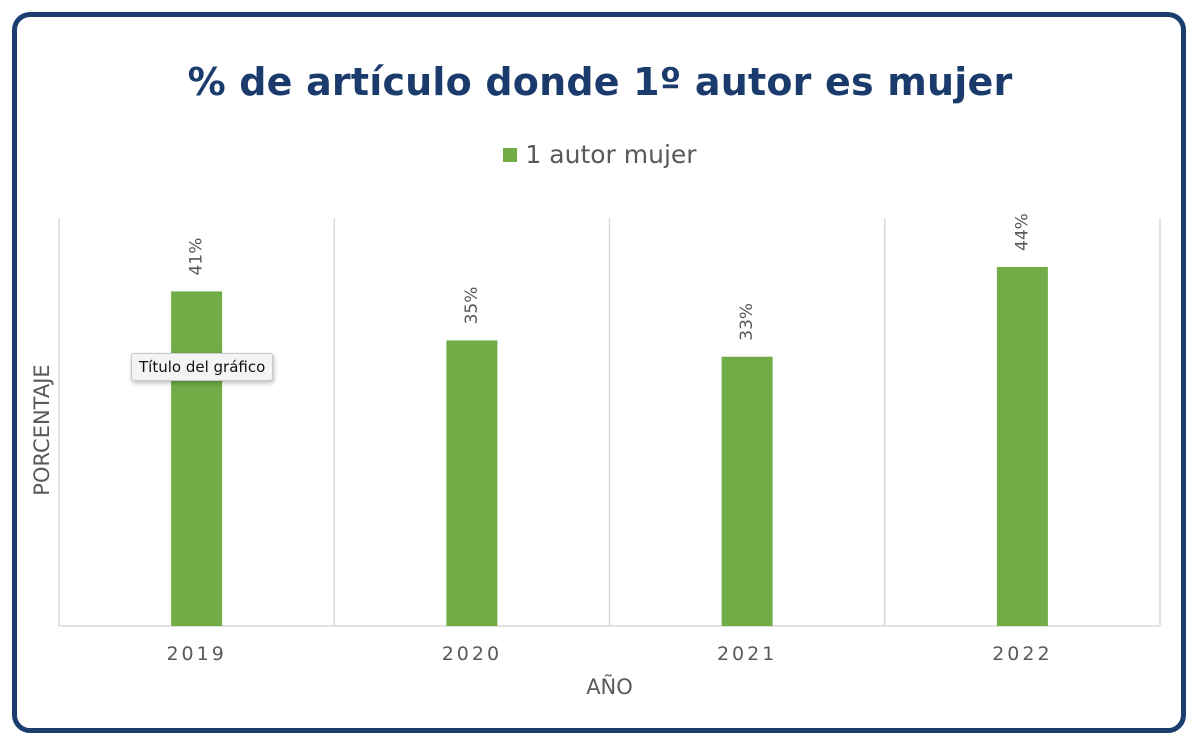 Image resolution: width=1200 pixels, height=742 pixels. I want to click on bar-2022, so click(1022, 446).